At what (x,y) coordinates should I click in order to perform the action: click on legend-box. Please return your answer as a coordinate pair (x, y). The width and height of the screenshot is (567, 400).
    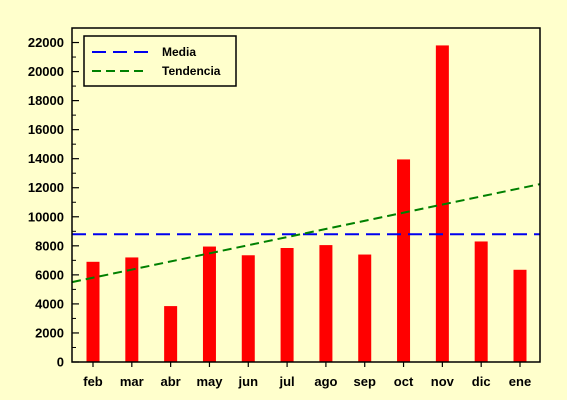
    Looking at the image, I should click on (160, 61).